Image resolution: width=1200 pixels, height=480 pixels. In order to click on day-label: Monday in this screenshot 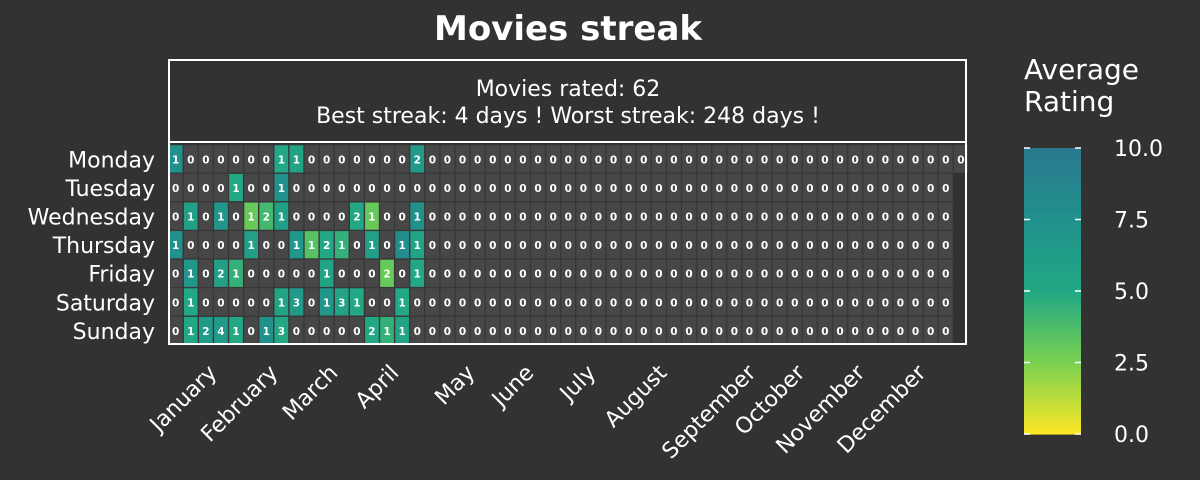, I will do `click(111, 160)`.